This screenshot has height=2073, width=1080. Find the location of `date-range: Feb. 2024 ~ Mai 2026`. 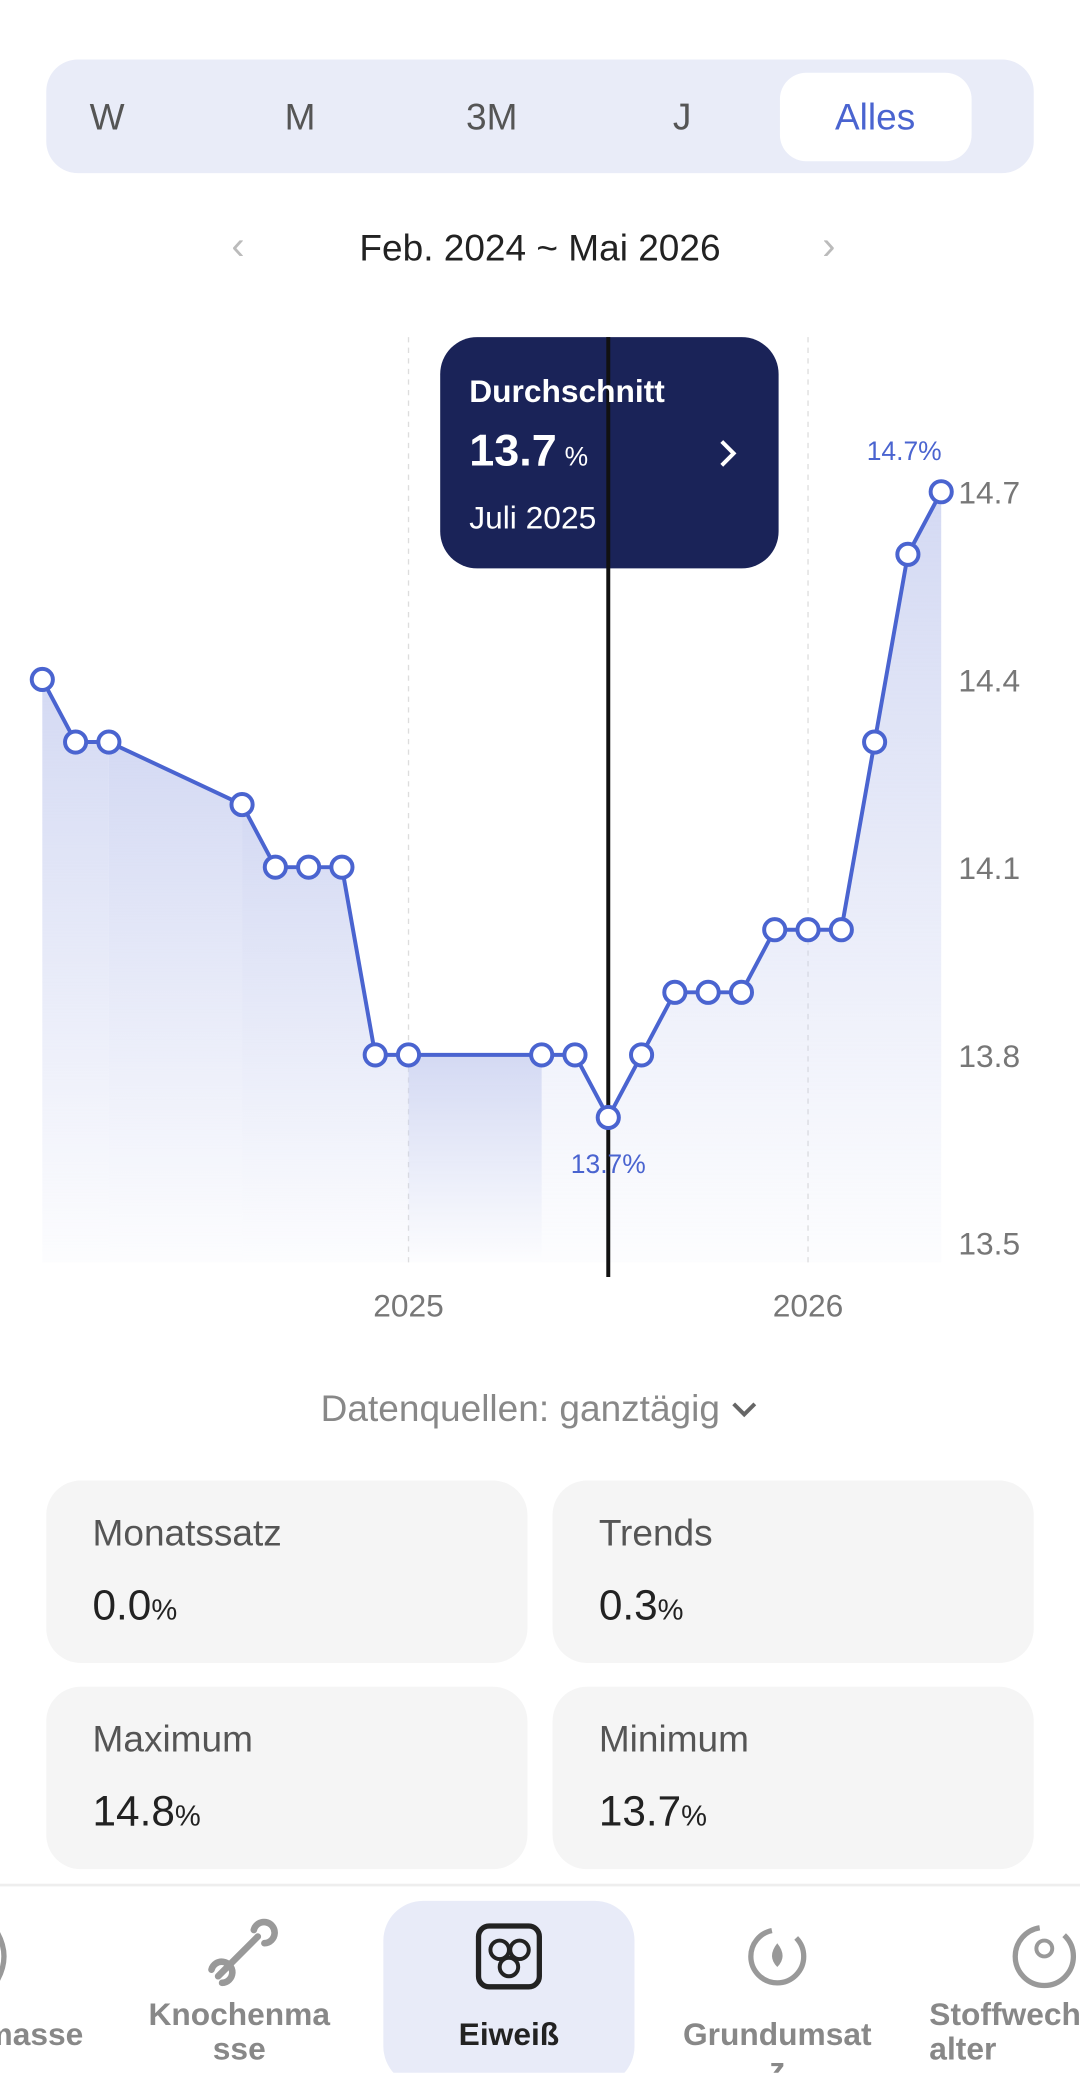

date-range: Feb. 2024 ~ Mai 2026 is located at coordinates (540, 248).